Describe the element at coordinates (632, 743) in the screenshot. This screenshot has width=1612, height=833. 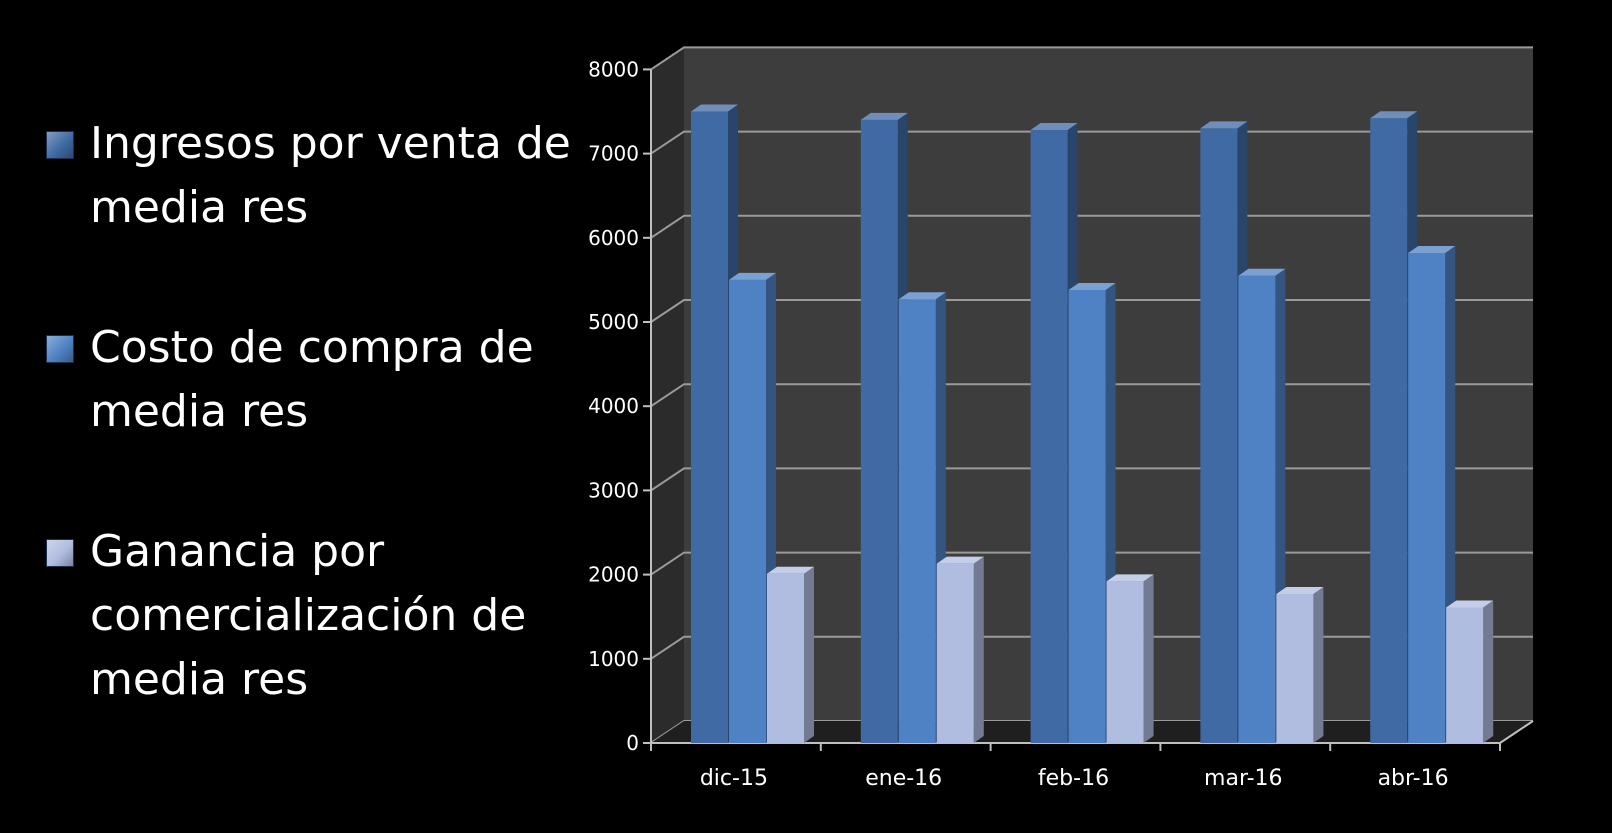
I see `y-tick-label: 0` at that location.